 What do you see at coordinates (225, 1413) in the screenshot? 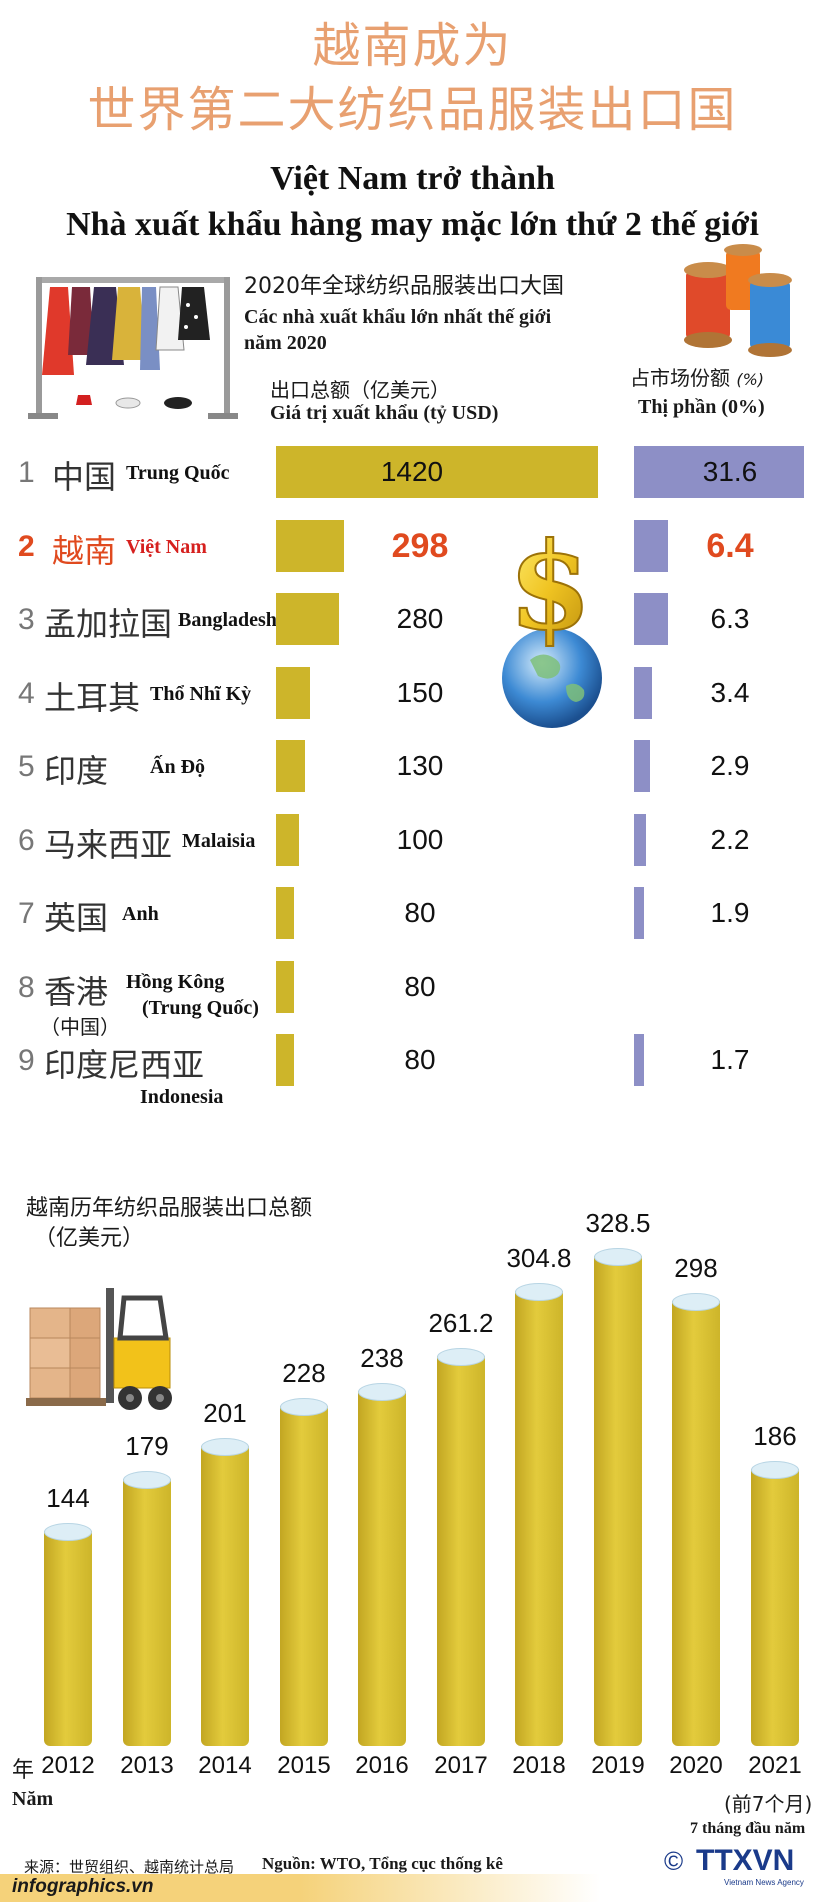
I see `year-value-label: 201` at bounding box center [225, 1413].